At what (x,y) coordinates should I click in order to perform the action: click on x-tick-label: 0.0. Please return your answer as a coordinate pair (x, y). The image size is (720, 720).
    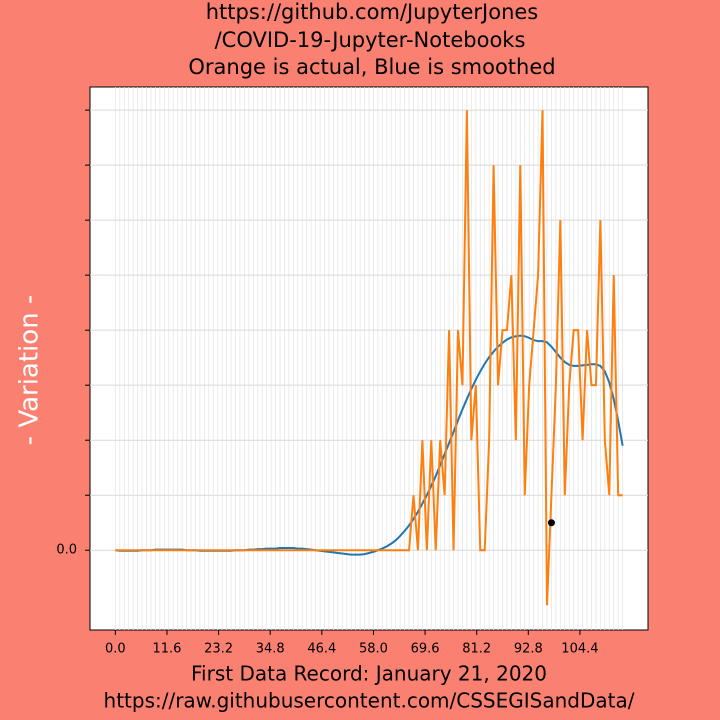
    Looking at the image, I should click on (115, 649).